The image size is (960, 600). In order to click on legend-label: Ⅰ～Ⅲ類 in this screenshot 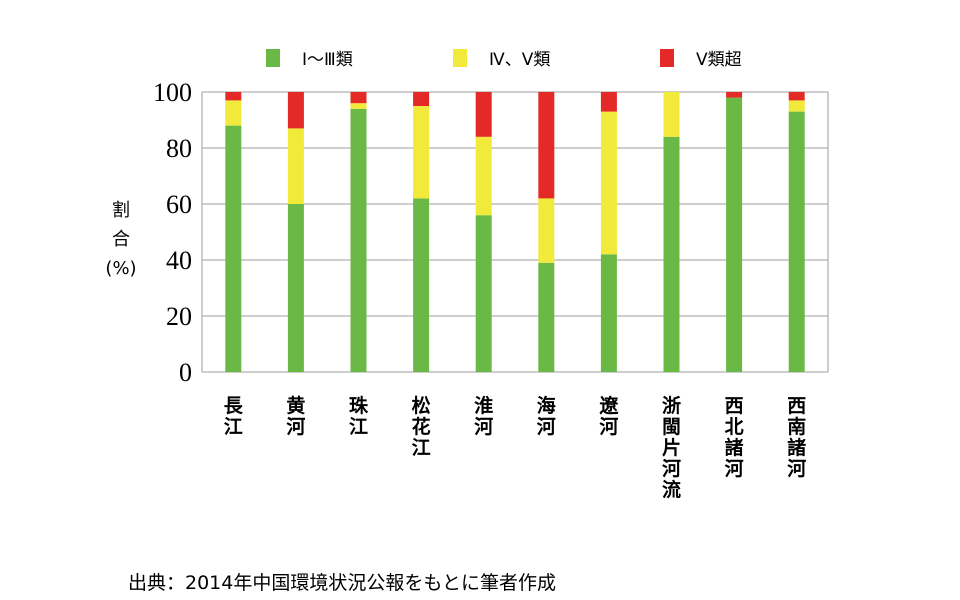, I will do `click(327, 60)`.